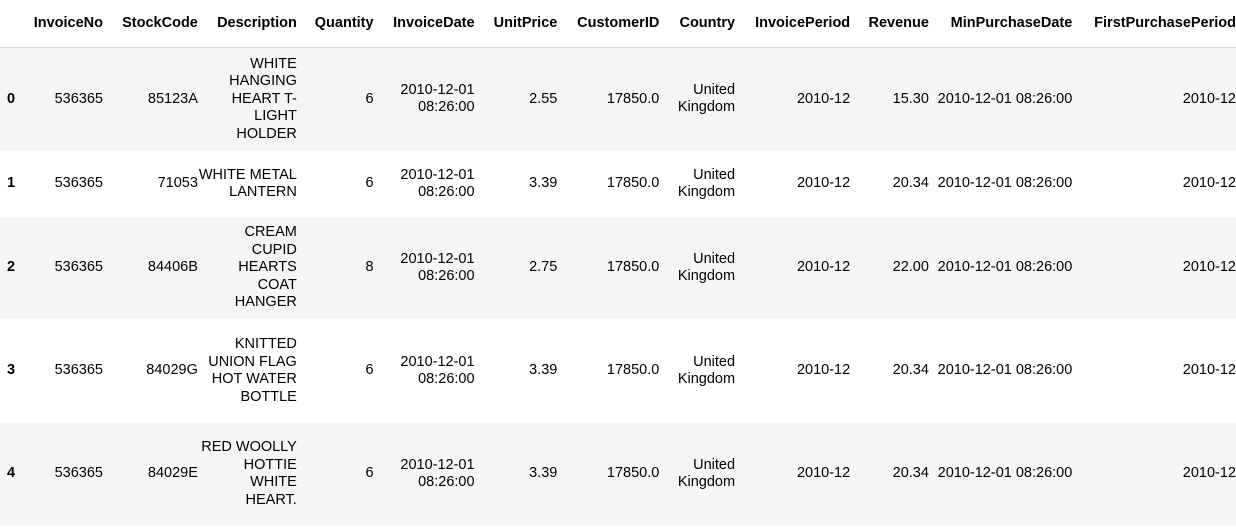 The height and width of the screenshot is (527, 1236). Describe the element at coordinates (793, 24) in the screenshot. I see `column-header-invoiceperiod: InvoicePeriod` at that location.